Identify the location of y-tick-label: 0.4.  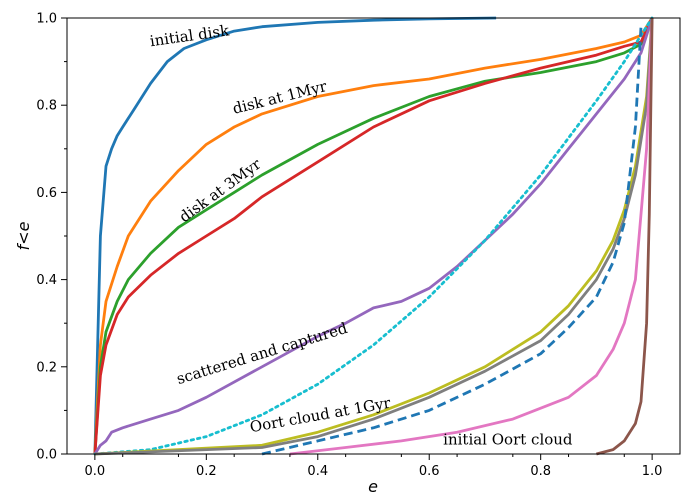
(46, 280).